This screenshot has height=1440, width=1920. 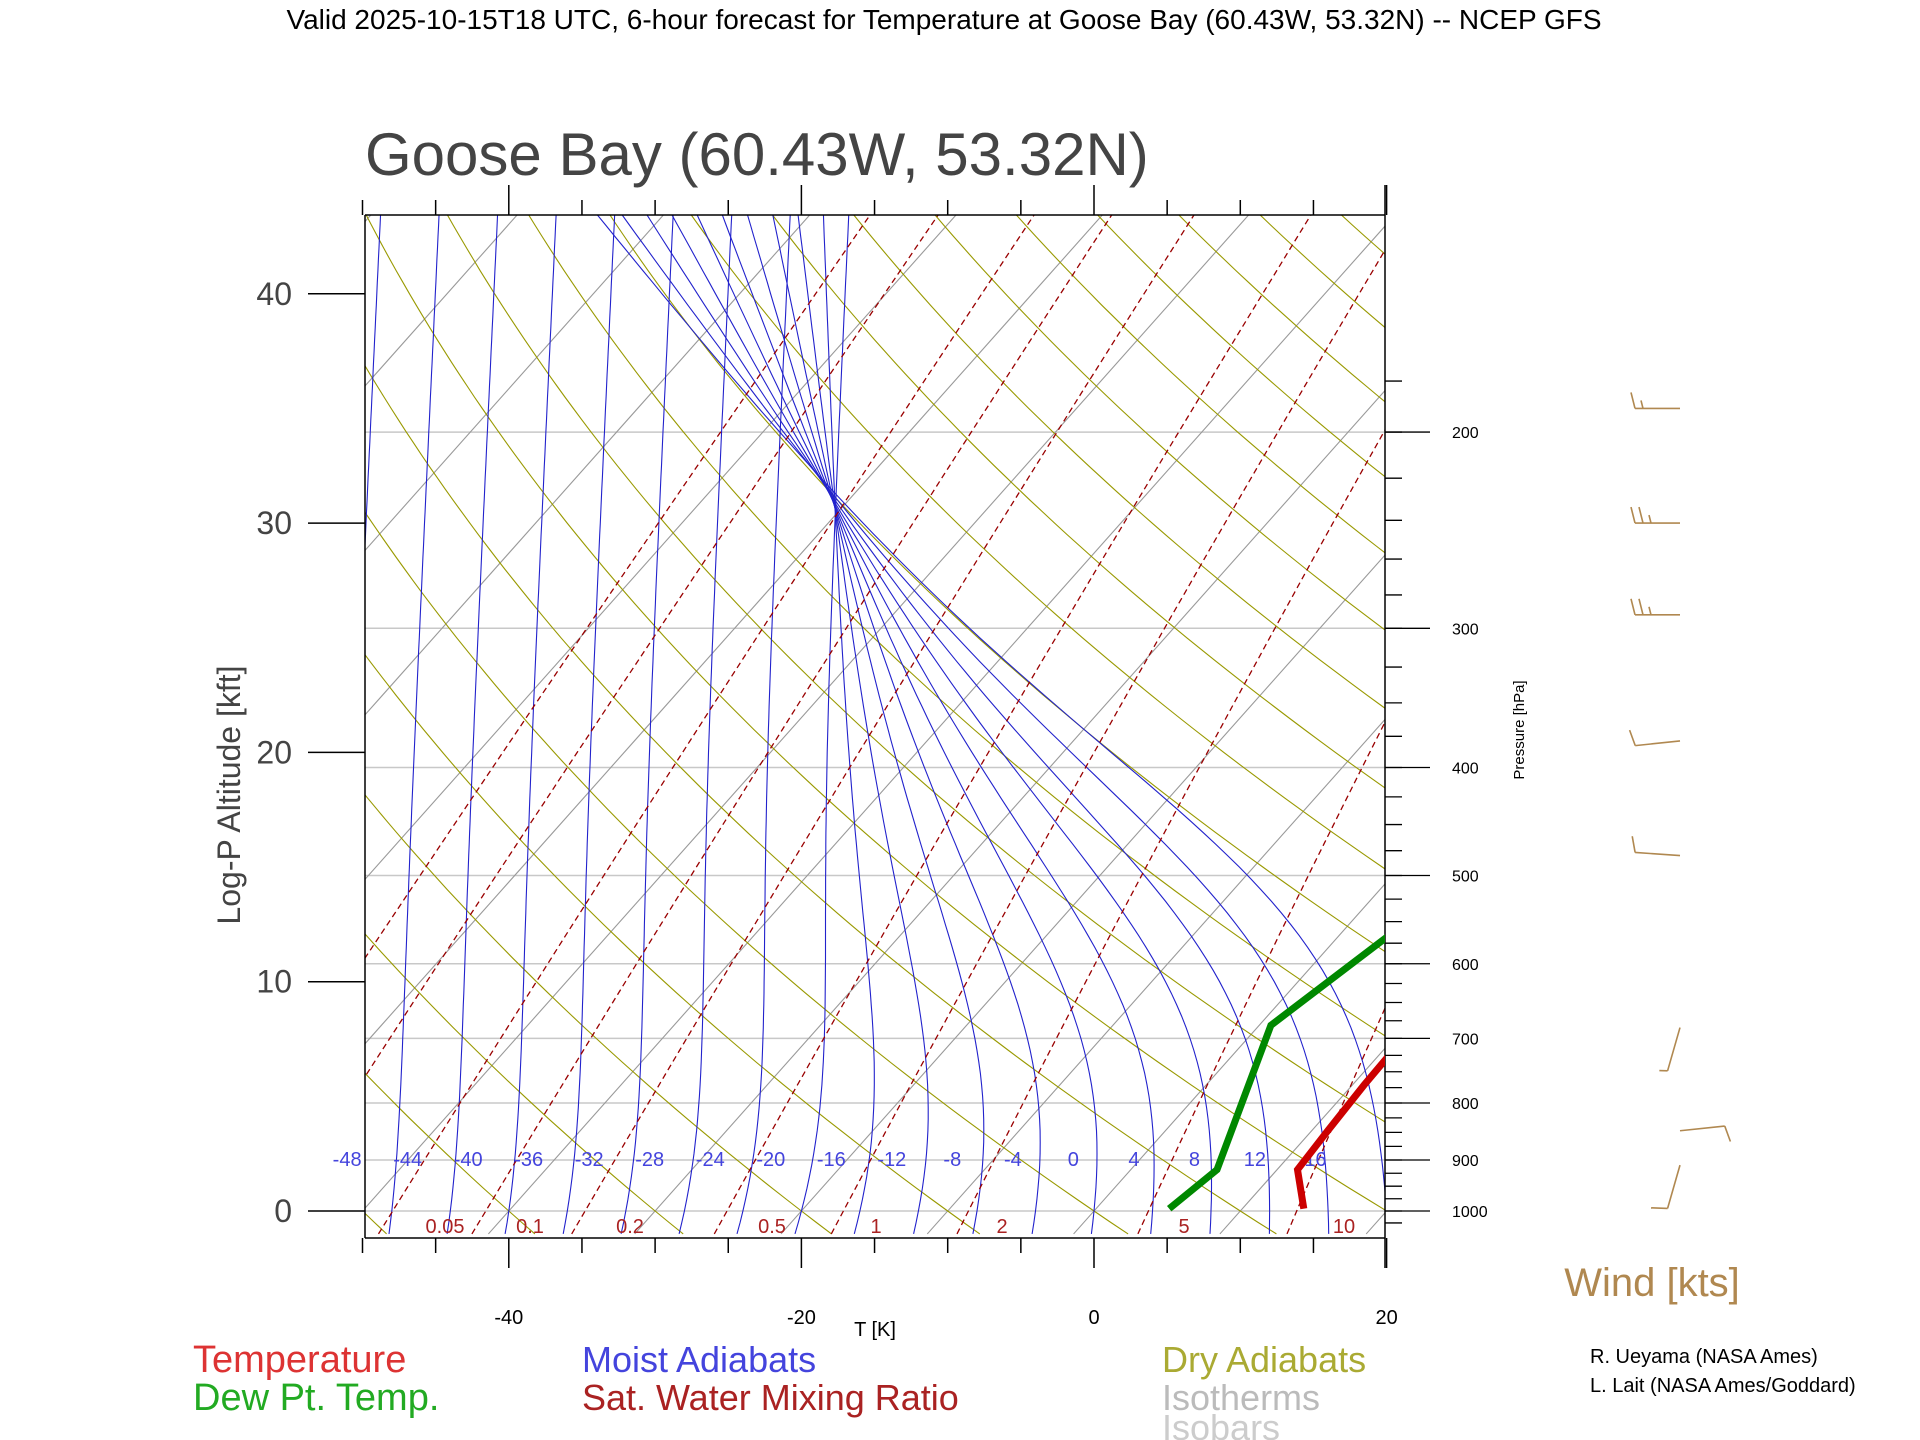 What do you see at coordinates (1386, 1318) in the screenshot?
I see `x-tick-label: 20` at bounding box center [1386, 1318].